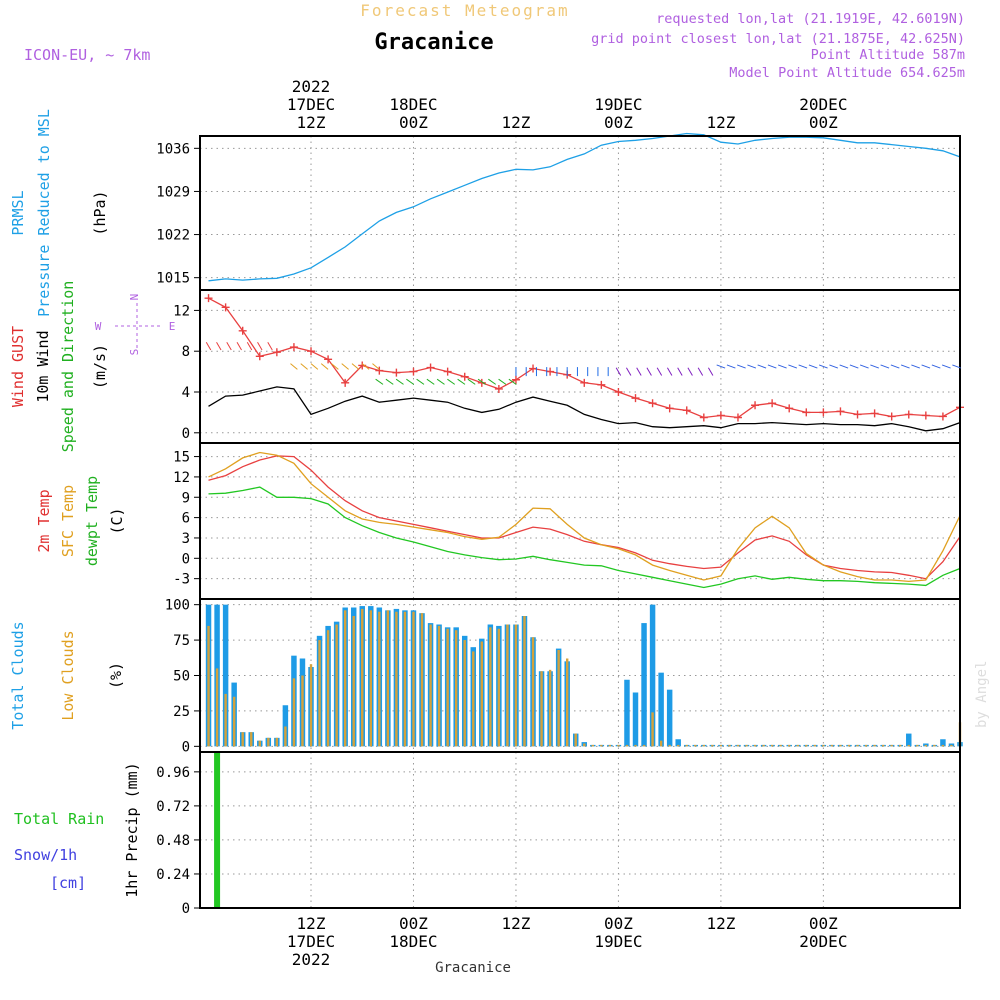  I want to click on bottom-time-label: 19DEC, so click(618, 941).